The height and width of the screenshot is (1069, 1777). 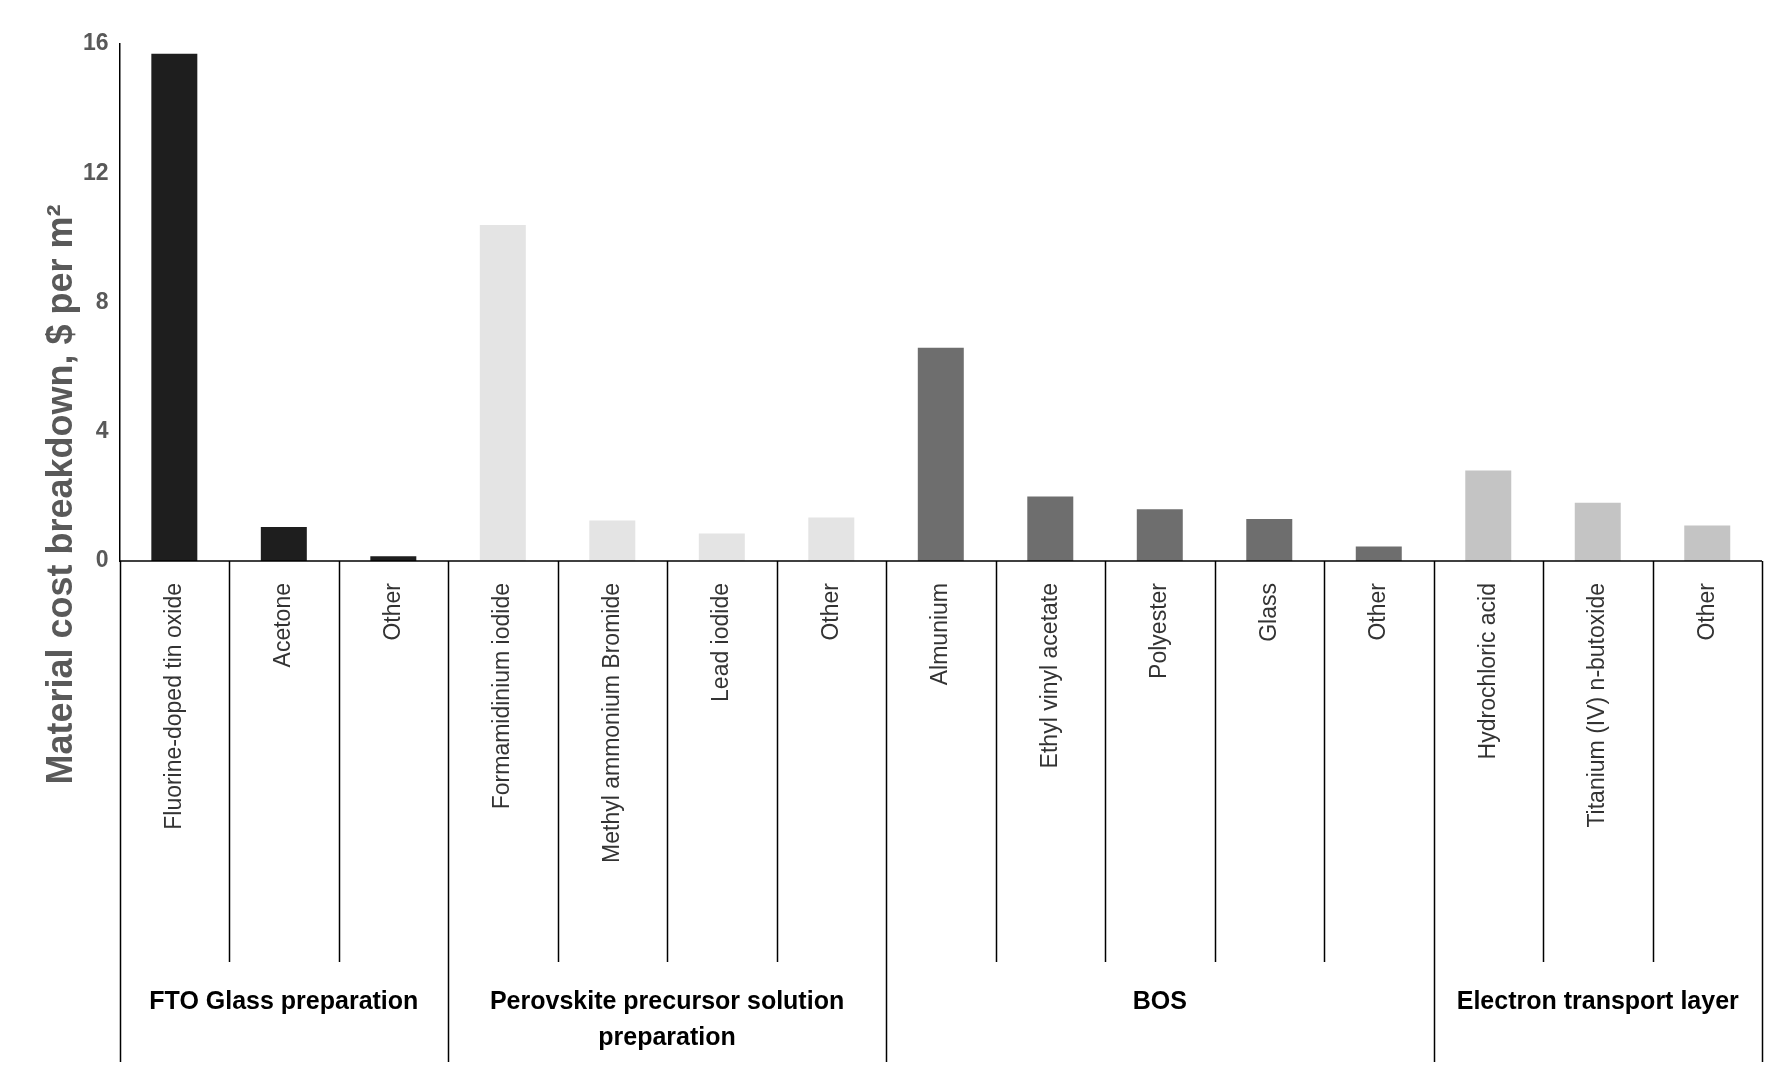 What do you see at coordinates (610, 723) in the screenshot?
I see `x-tick-label: Methyl ammonium Bromide` at bounding box center [610, 723].